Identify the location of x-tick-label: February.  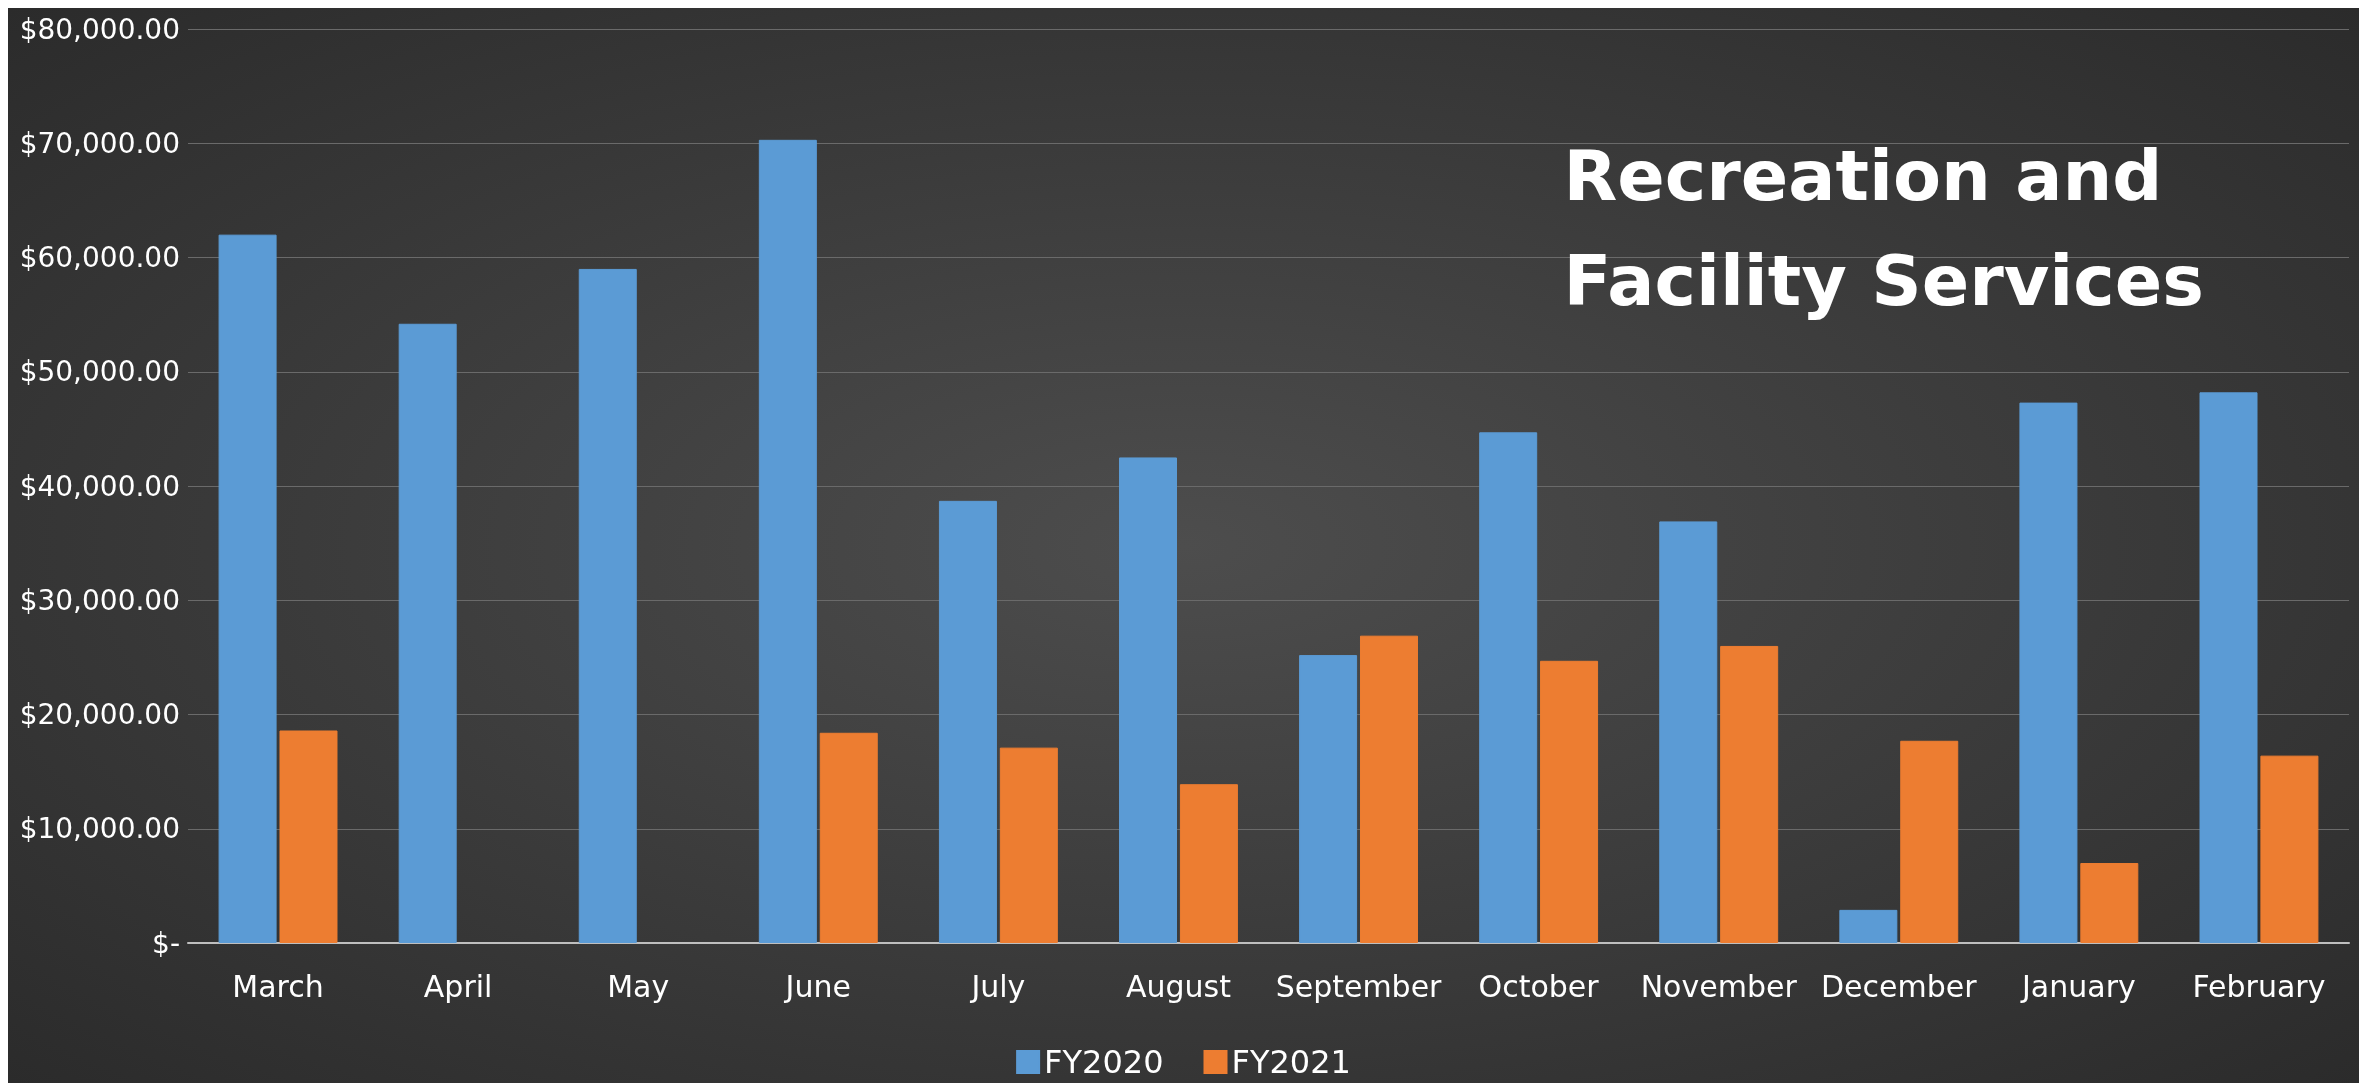
(2259, 986).